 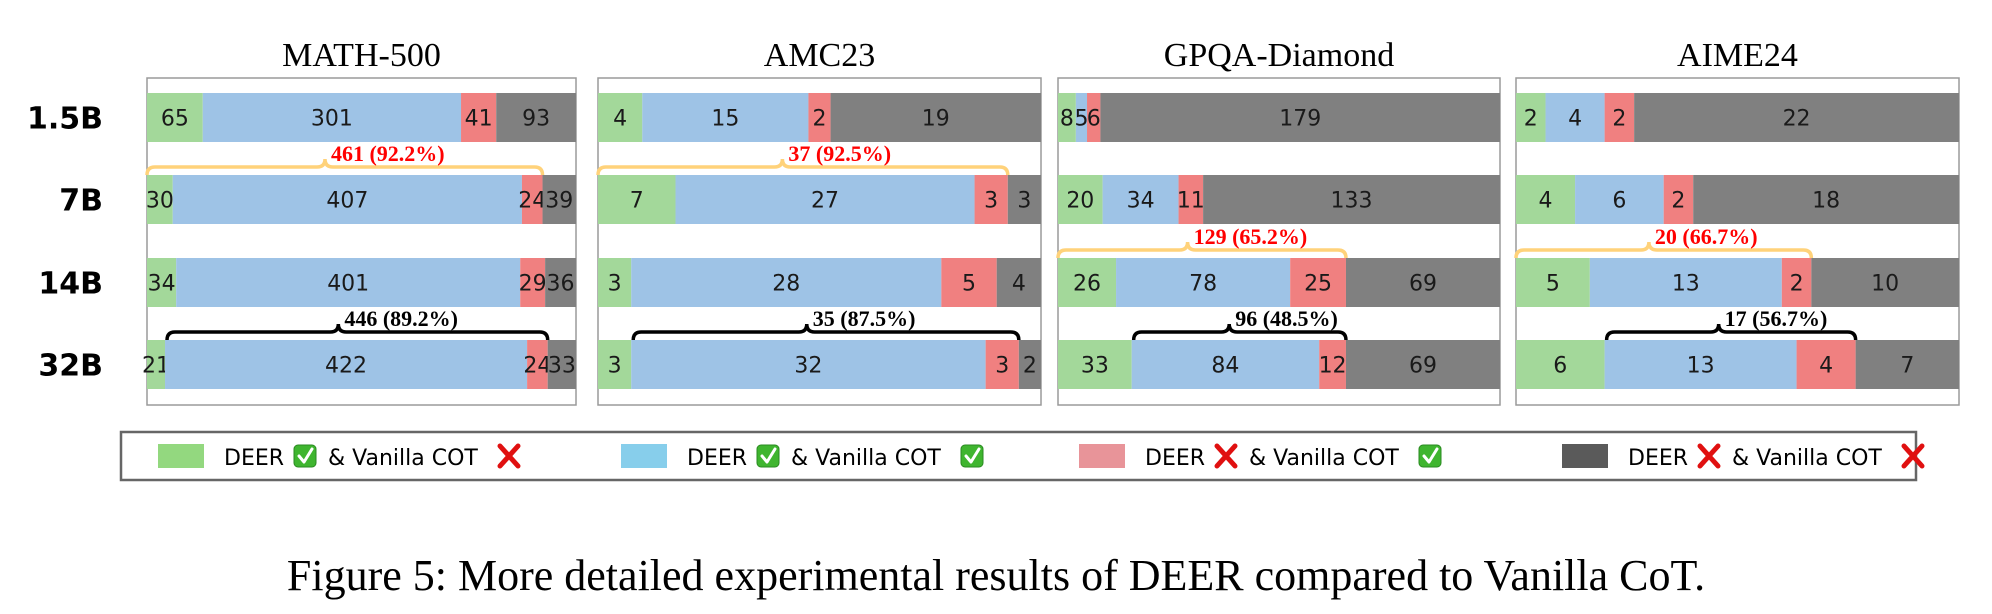 I want to click on segment-value-label: 32, so click(x=808, y=366).